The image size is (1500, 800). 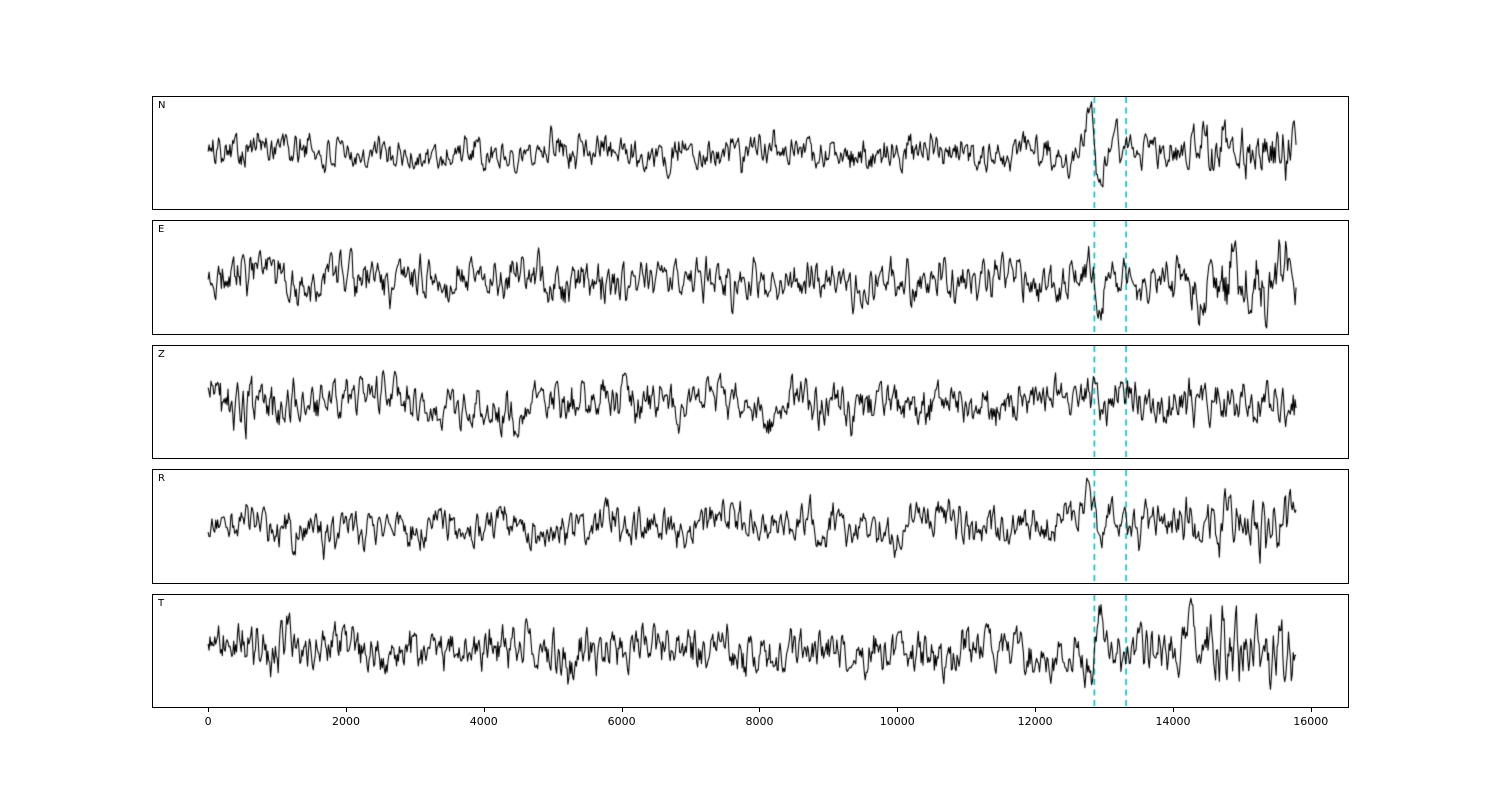 I want to click on waveform-panel-r: R, so click(x=750, y=526).